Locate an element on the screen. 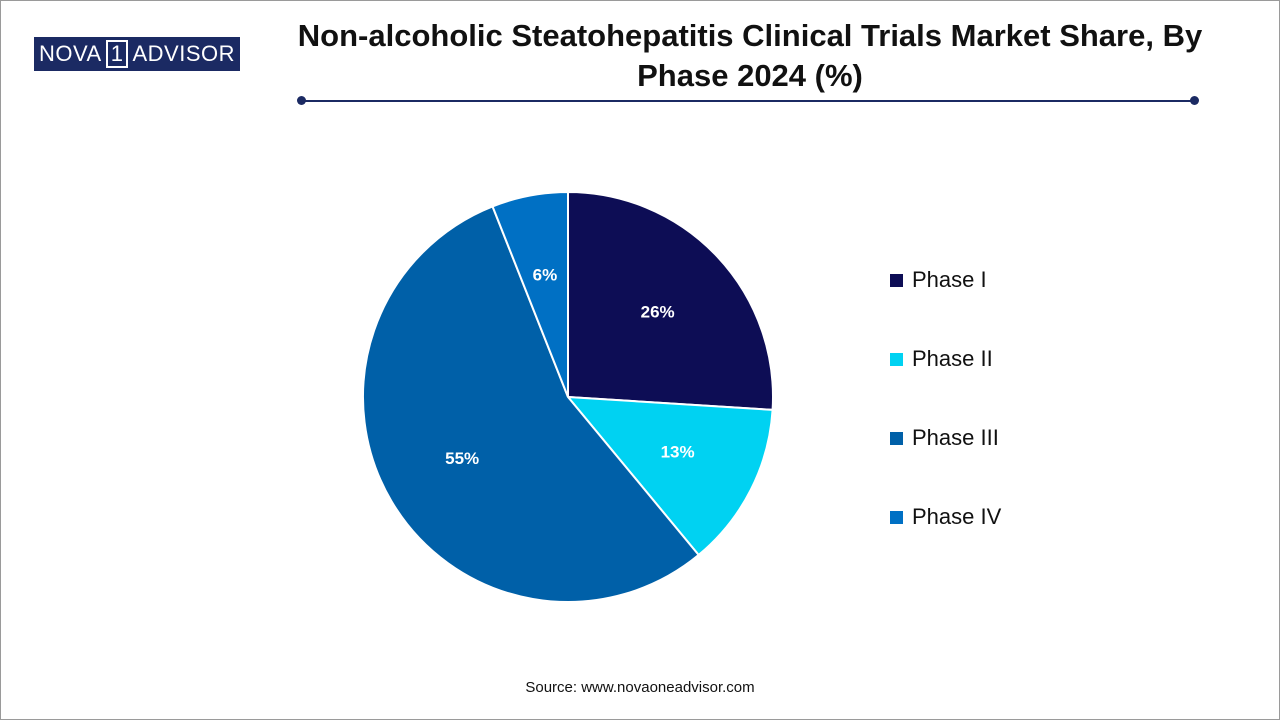 This screenshot has height=720, width=1280. legend-label: Phase IV is located at coordinates (957, 516).